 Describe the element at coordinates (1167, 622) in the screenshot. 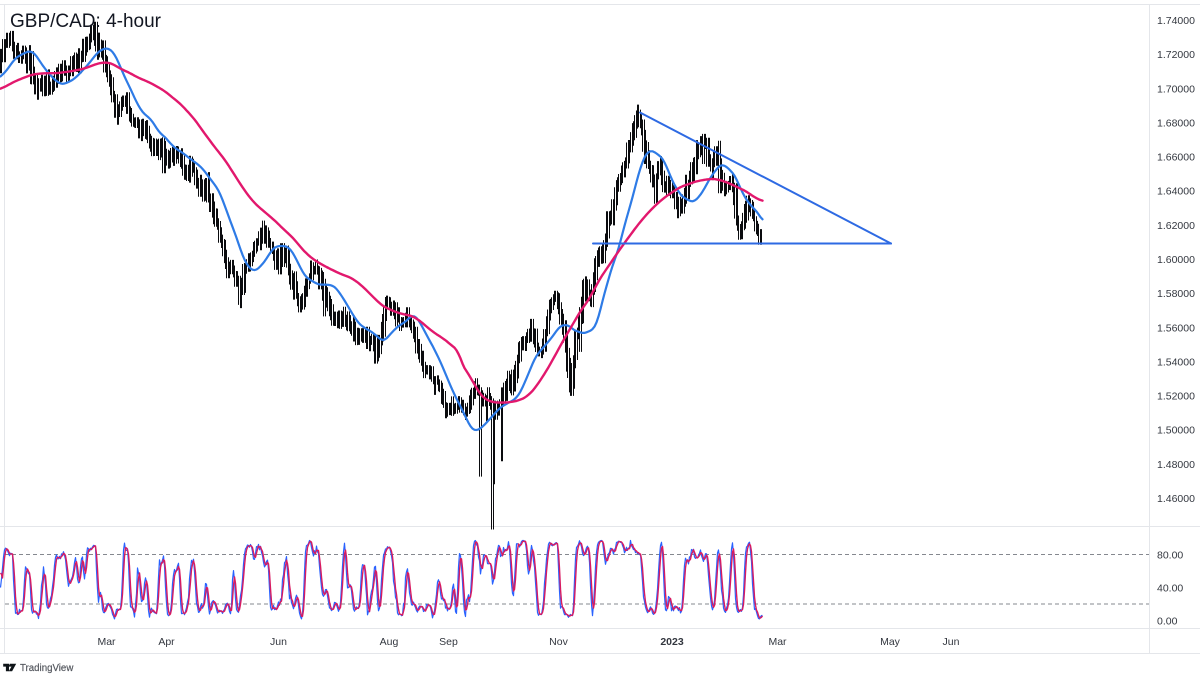

I see `svg-text: 0.00` at that location.